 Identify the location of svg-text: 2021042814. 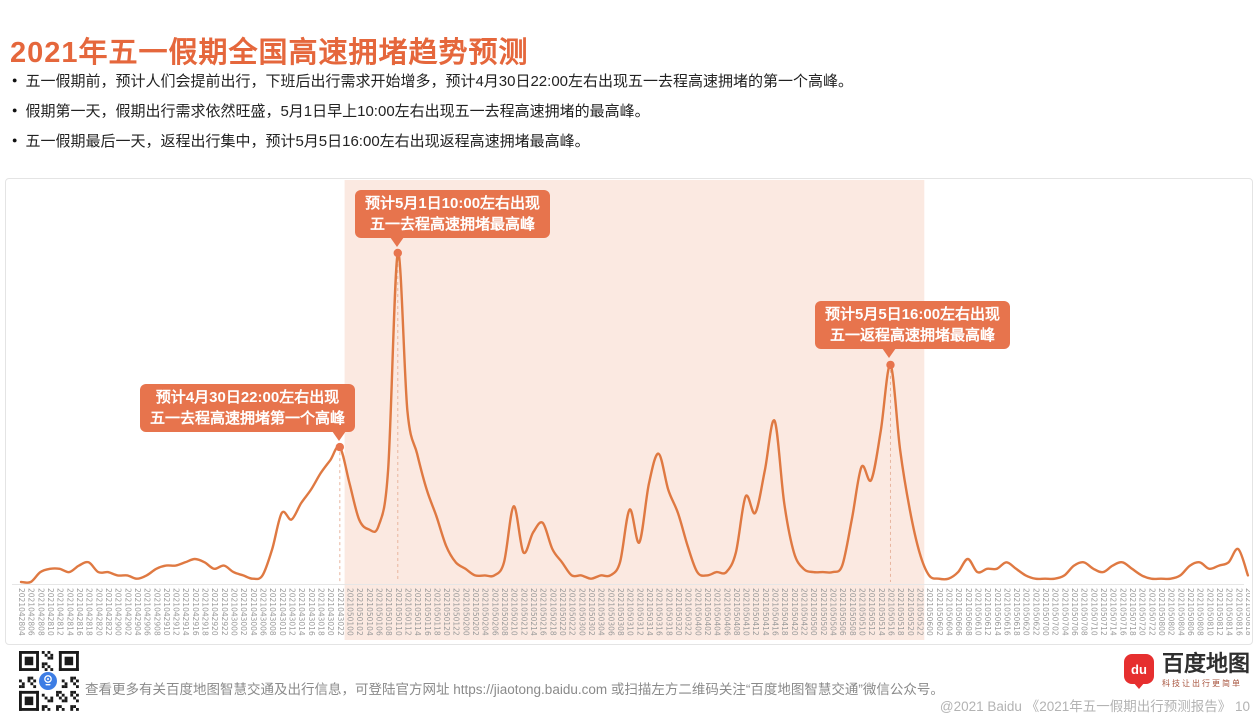
(69, 612).